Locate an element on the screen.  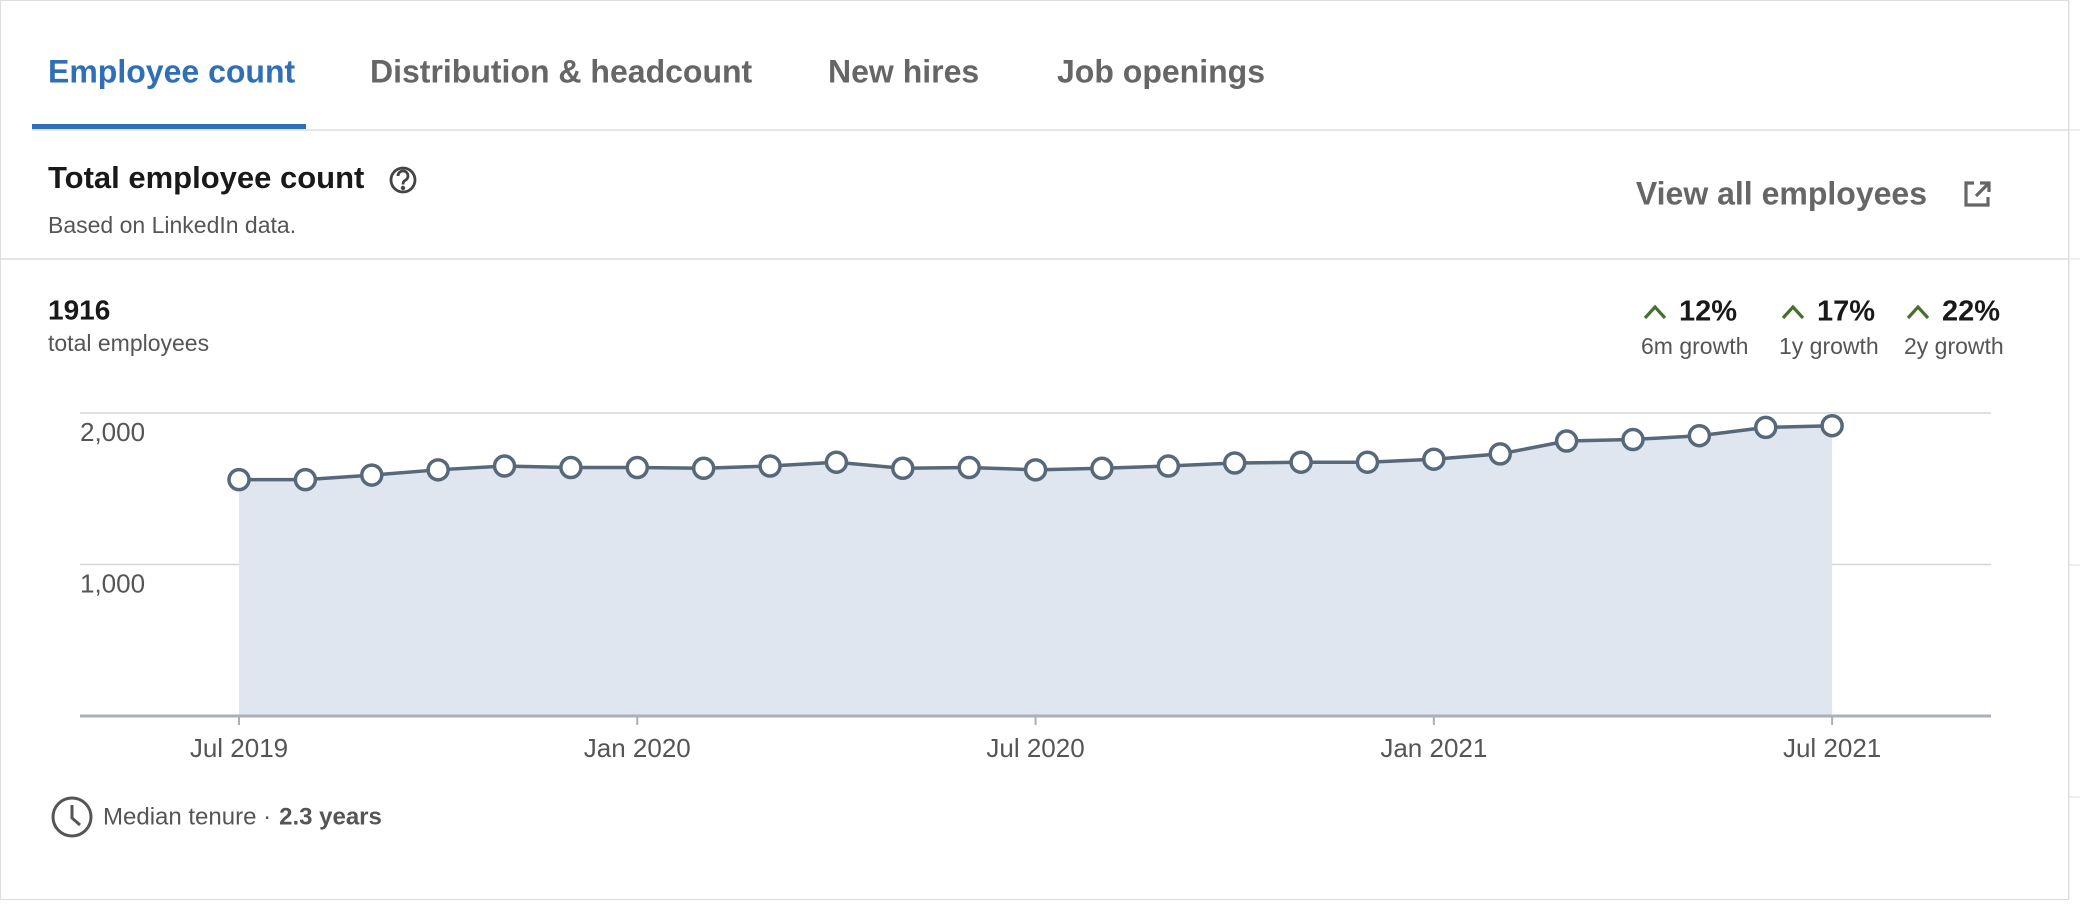
active-tab-indicator is located at coordinates (169, 126).